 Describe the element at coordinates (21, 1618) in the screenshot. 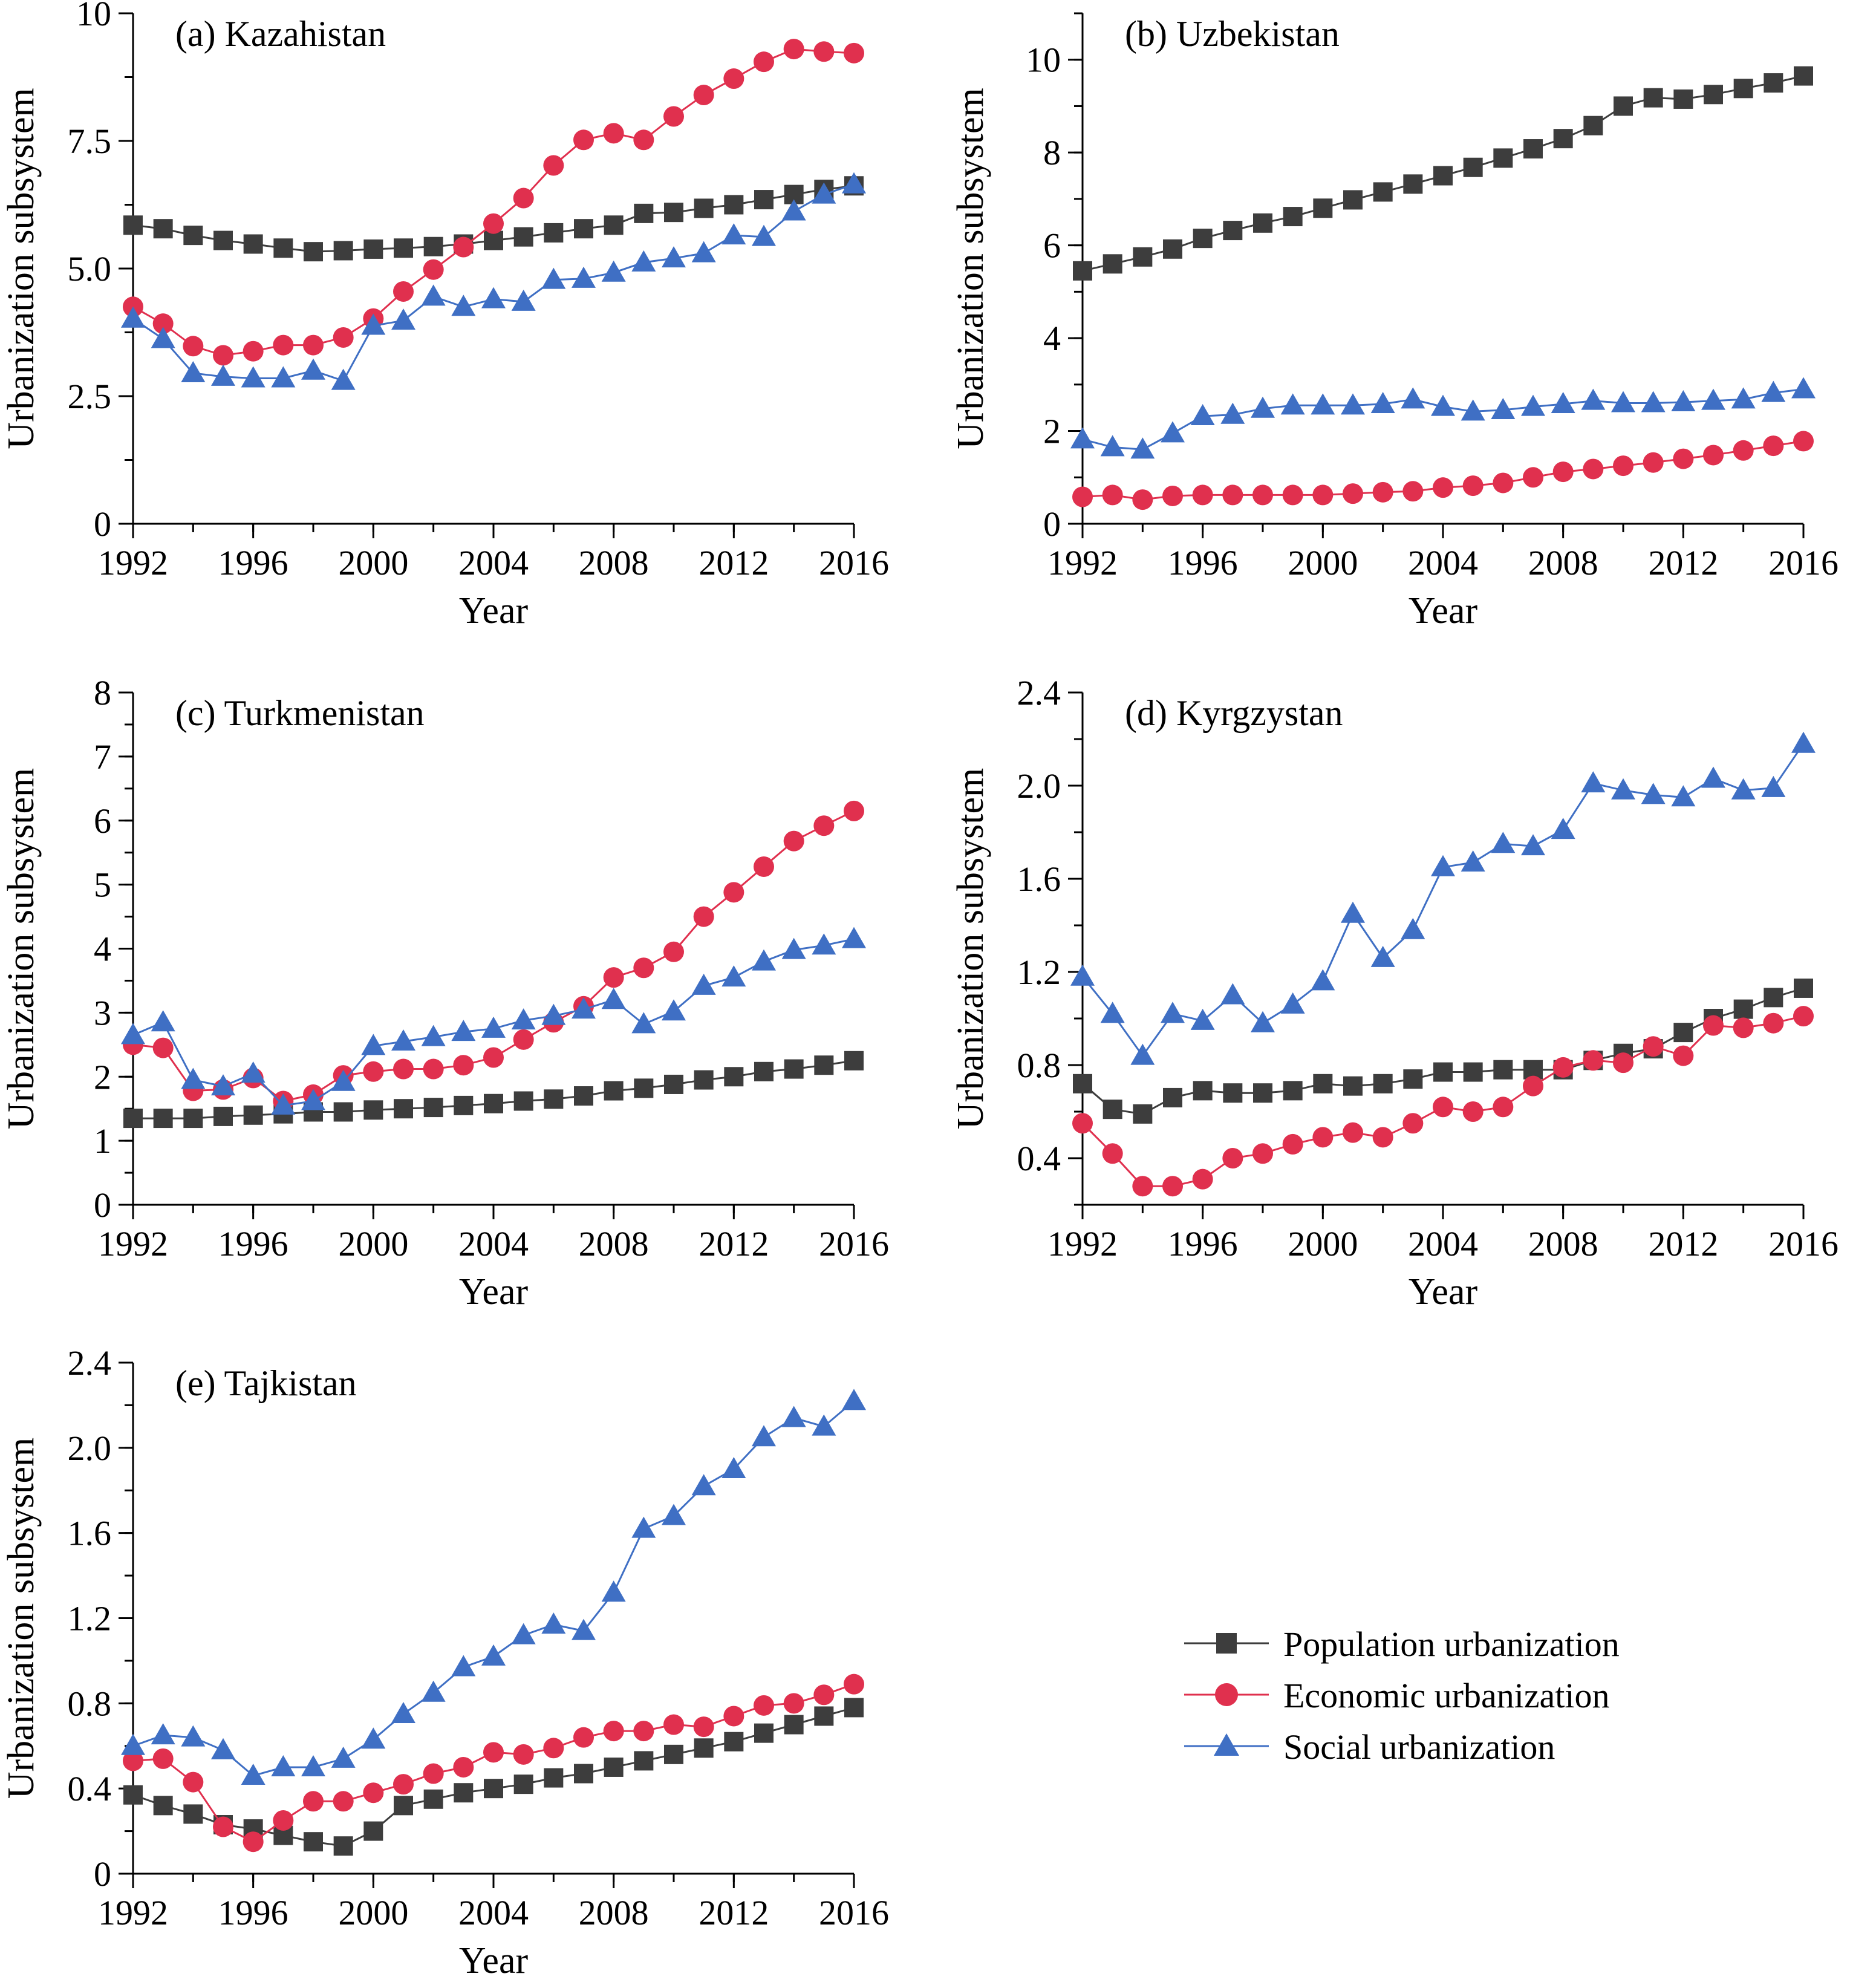

I see `y-axis-title: Urbanization subsystem` at that location.